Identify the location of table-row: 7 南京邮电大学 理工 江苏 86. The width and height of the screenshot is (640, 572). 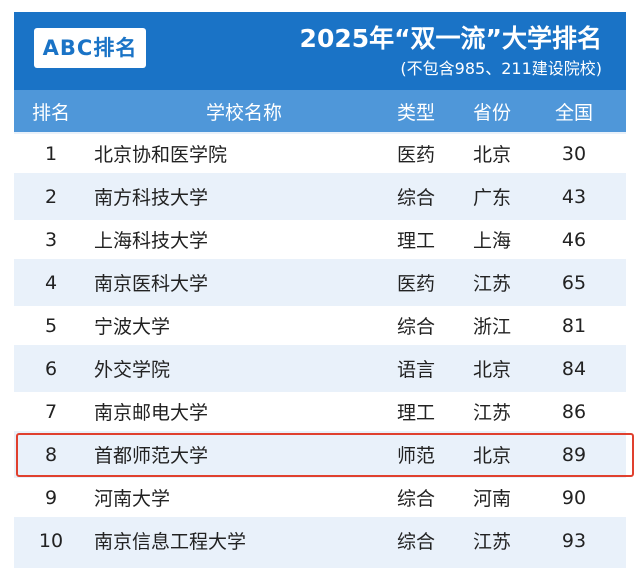
(320, 411).